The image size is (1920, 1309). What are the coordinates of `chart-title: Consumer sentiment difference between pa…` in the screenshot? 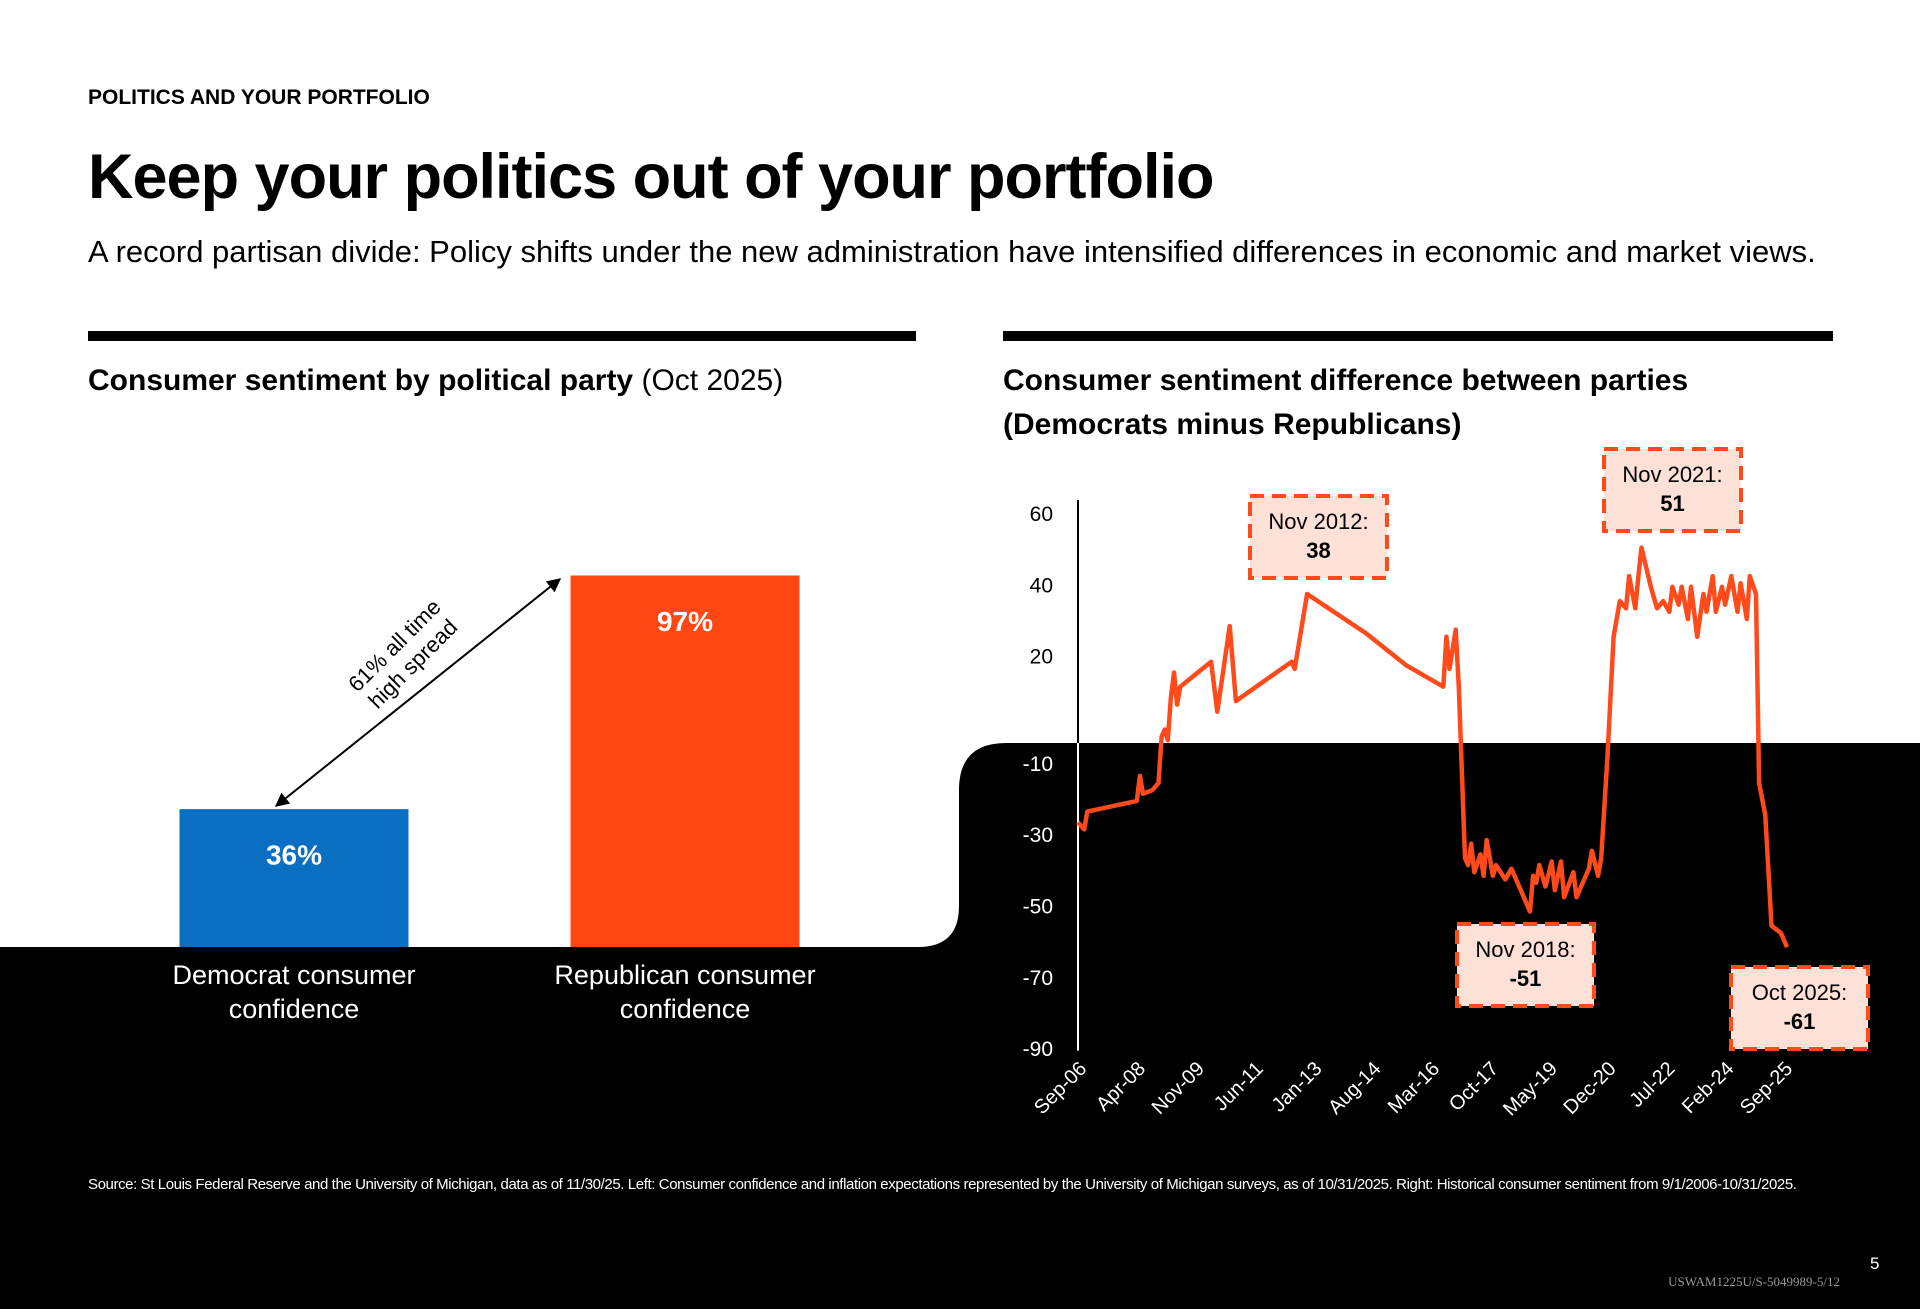 It's located at (1346, 380).